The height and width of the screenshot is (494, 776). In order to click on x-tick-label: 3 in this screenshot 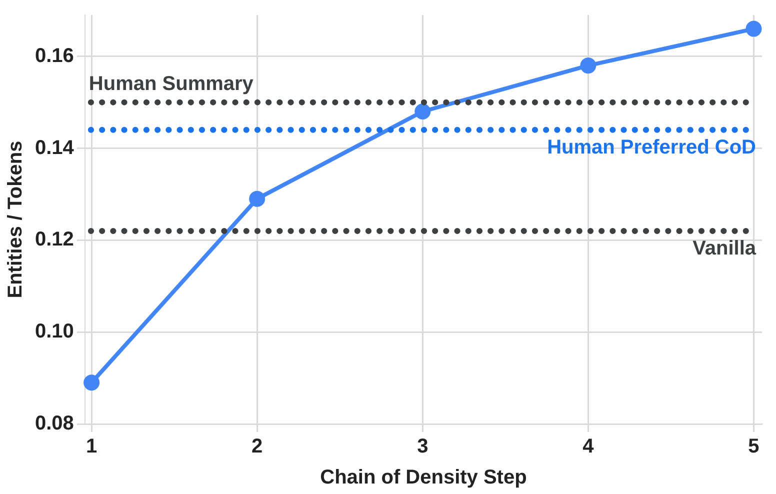, I will do `click(422, 447)`.